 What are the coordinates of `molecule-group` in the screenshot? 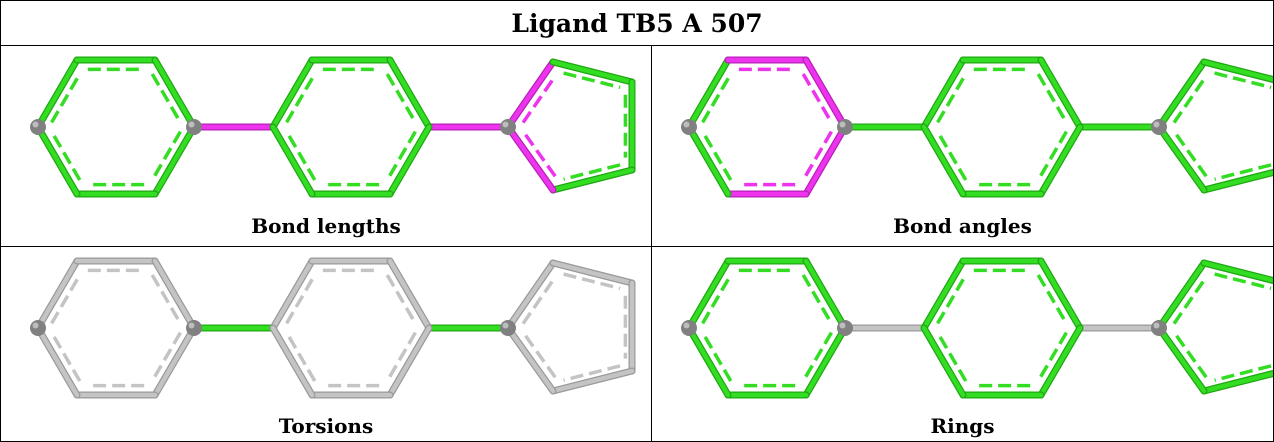 It's located at (977, 127).